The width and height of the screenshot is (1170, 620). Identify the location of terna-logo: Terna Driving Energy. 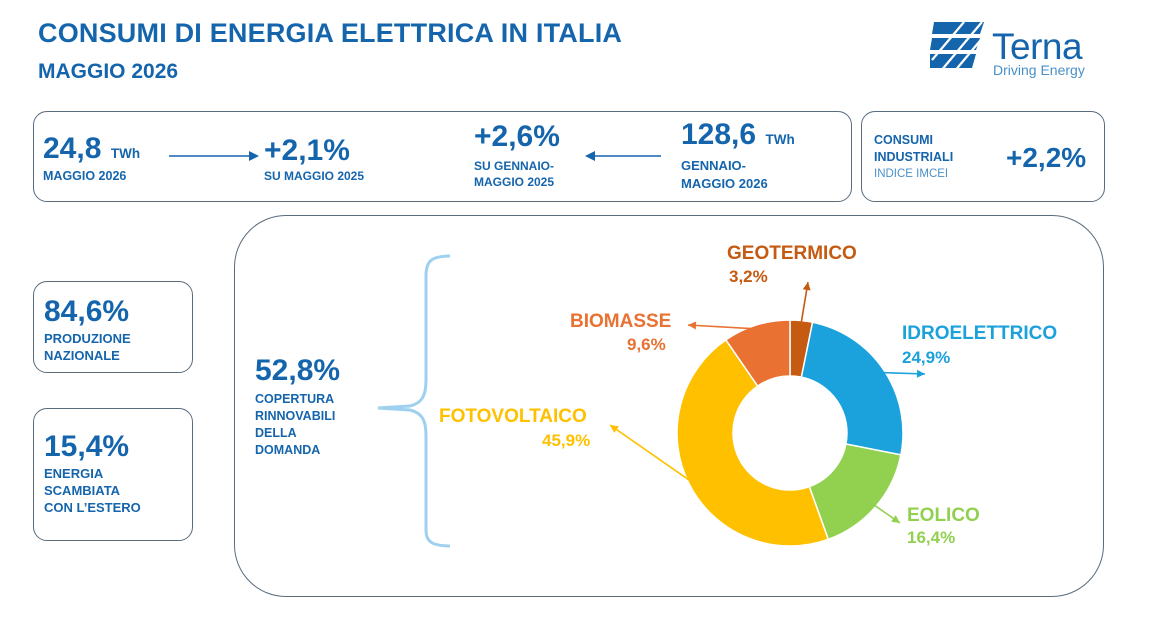
(1020, 50).